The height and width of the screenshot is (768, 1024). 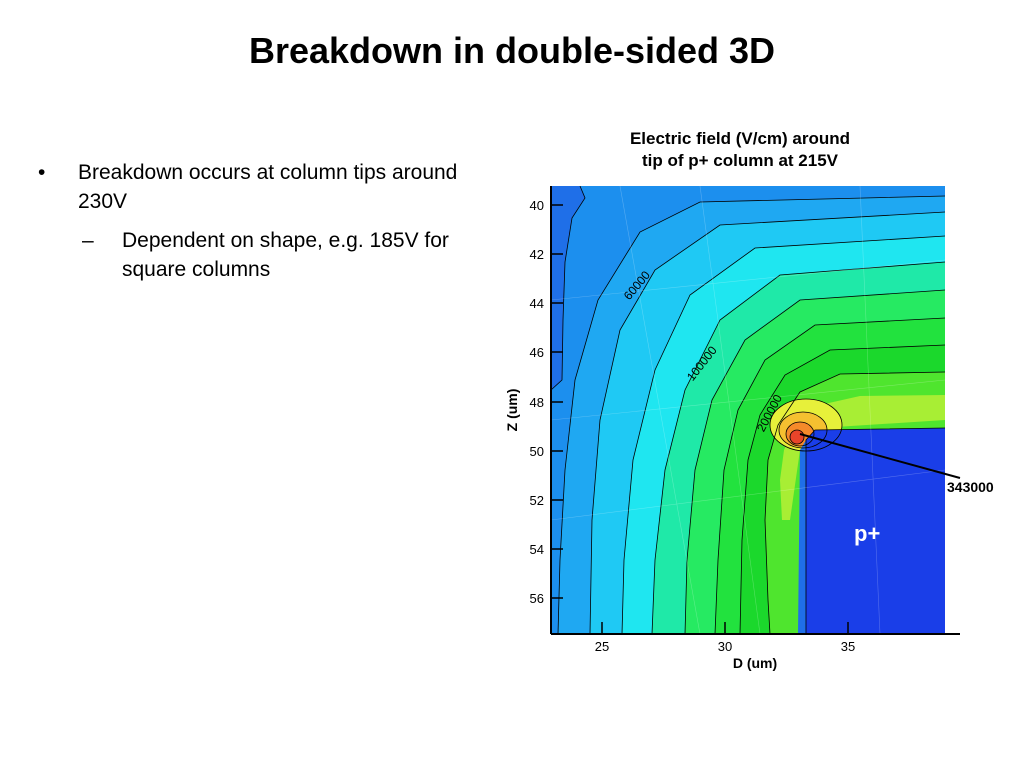 I want to click on y-tick-label: 48, so click(x=537, y=402).